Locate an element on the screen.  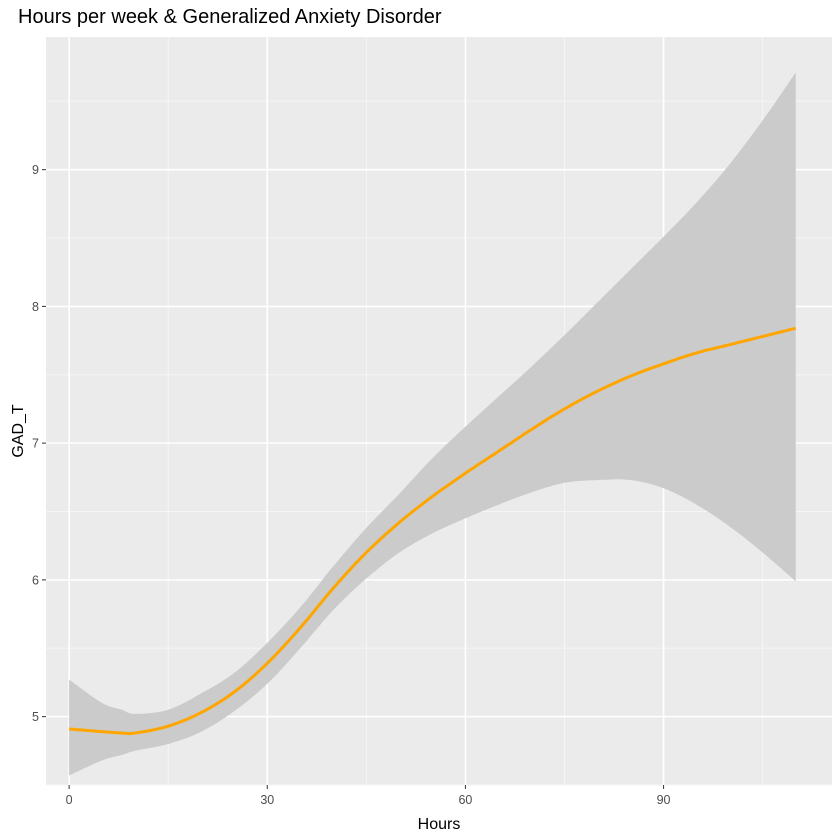
x-tick-label: 0 is located at coordinates (69, 800).